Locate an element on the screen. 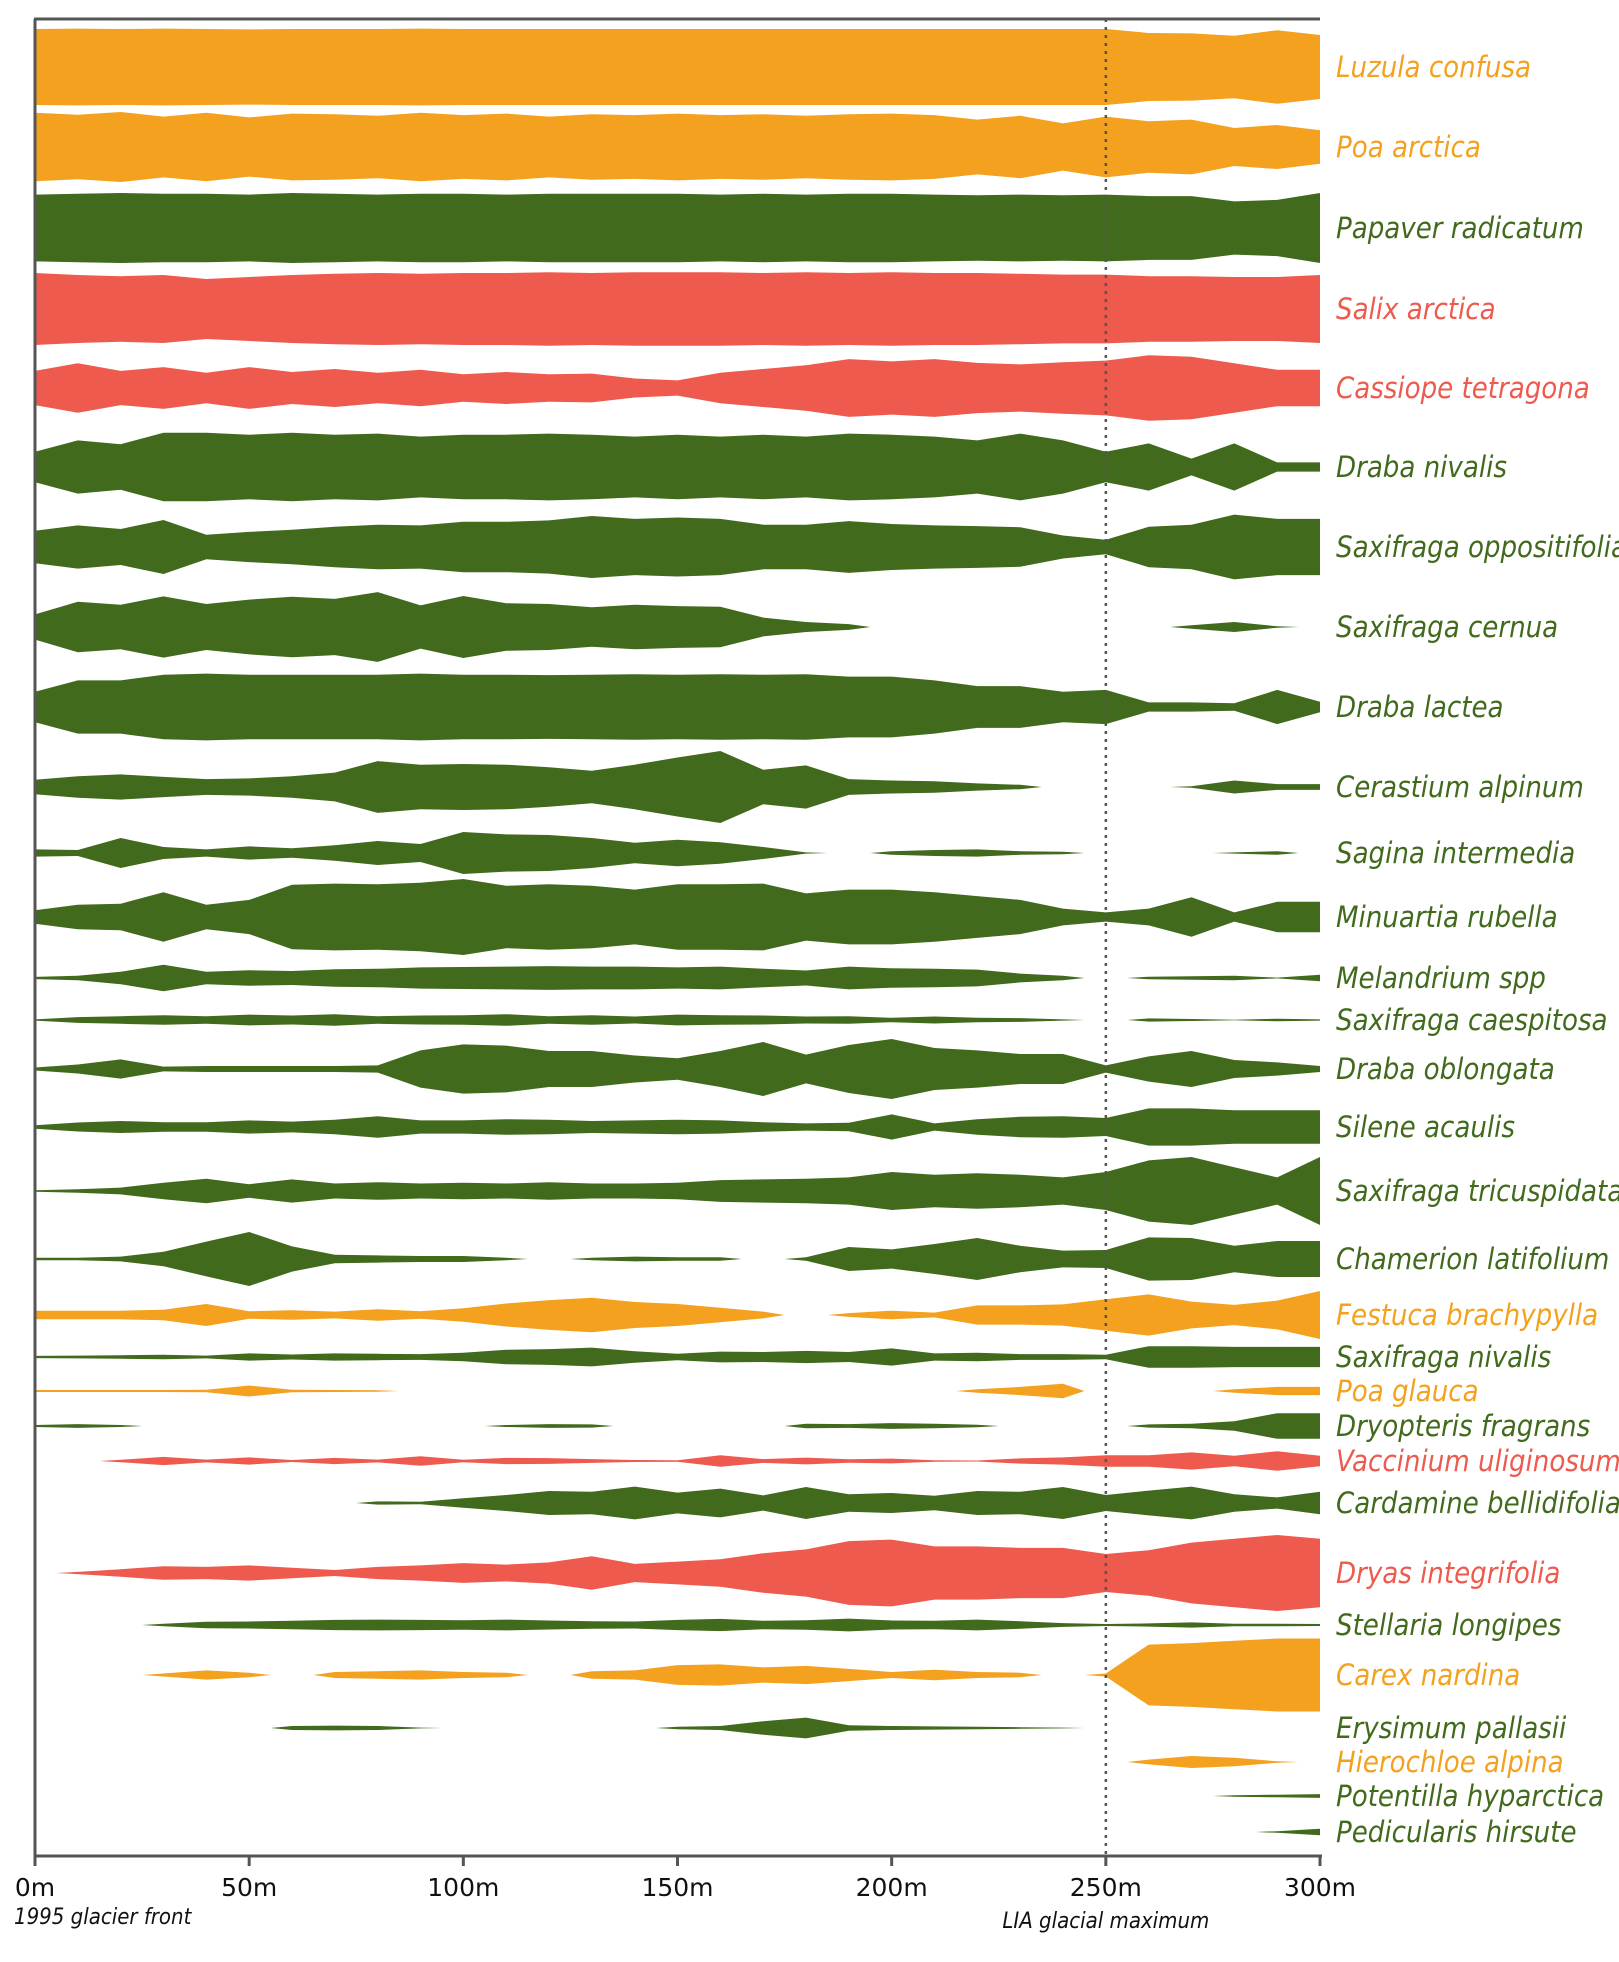  label-dryas-integrifolia: Dryas integrifolia is located at coordinates (1448, 1573).